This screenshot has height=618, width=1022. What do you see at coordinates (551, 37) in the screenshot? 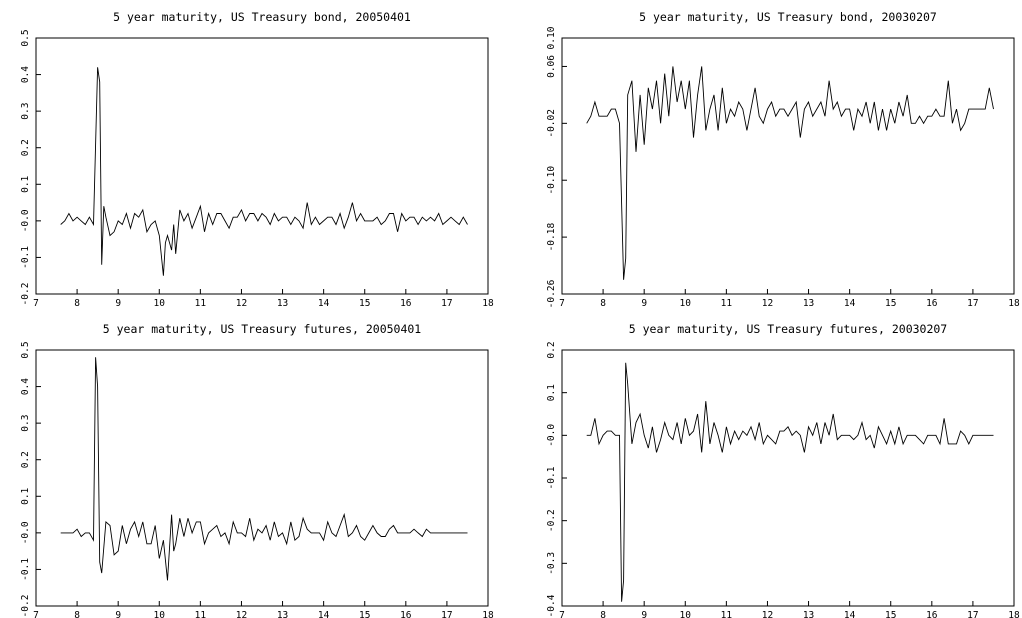
I see `y-tick-label: 0.10` at bounding box center [551, 37].